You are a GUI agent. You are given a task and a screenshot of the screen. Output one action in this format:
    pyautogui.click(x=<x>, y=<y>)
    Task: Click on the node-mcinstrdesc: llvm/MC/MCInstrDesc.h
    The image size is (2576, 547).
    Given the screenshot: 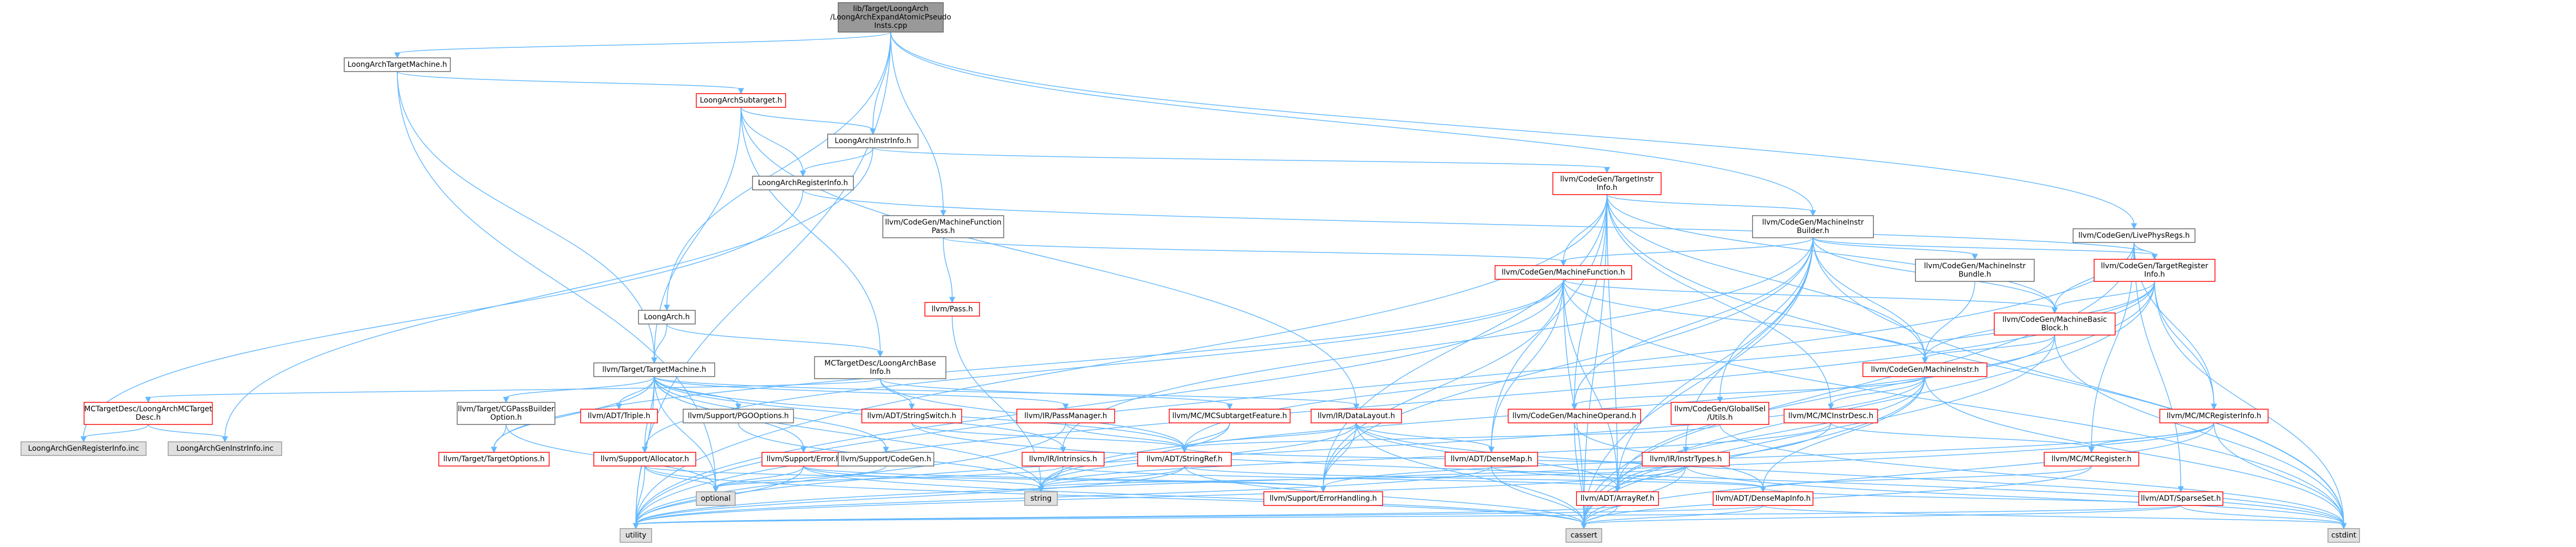 What is the action you would take?
    pyautogui.click(x=1831, y=416)
    